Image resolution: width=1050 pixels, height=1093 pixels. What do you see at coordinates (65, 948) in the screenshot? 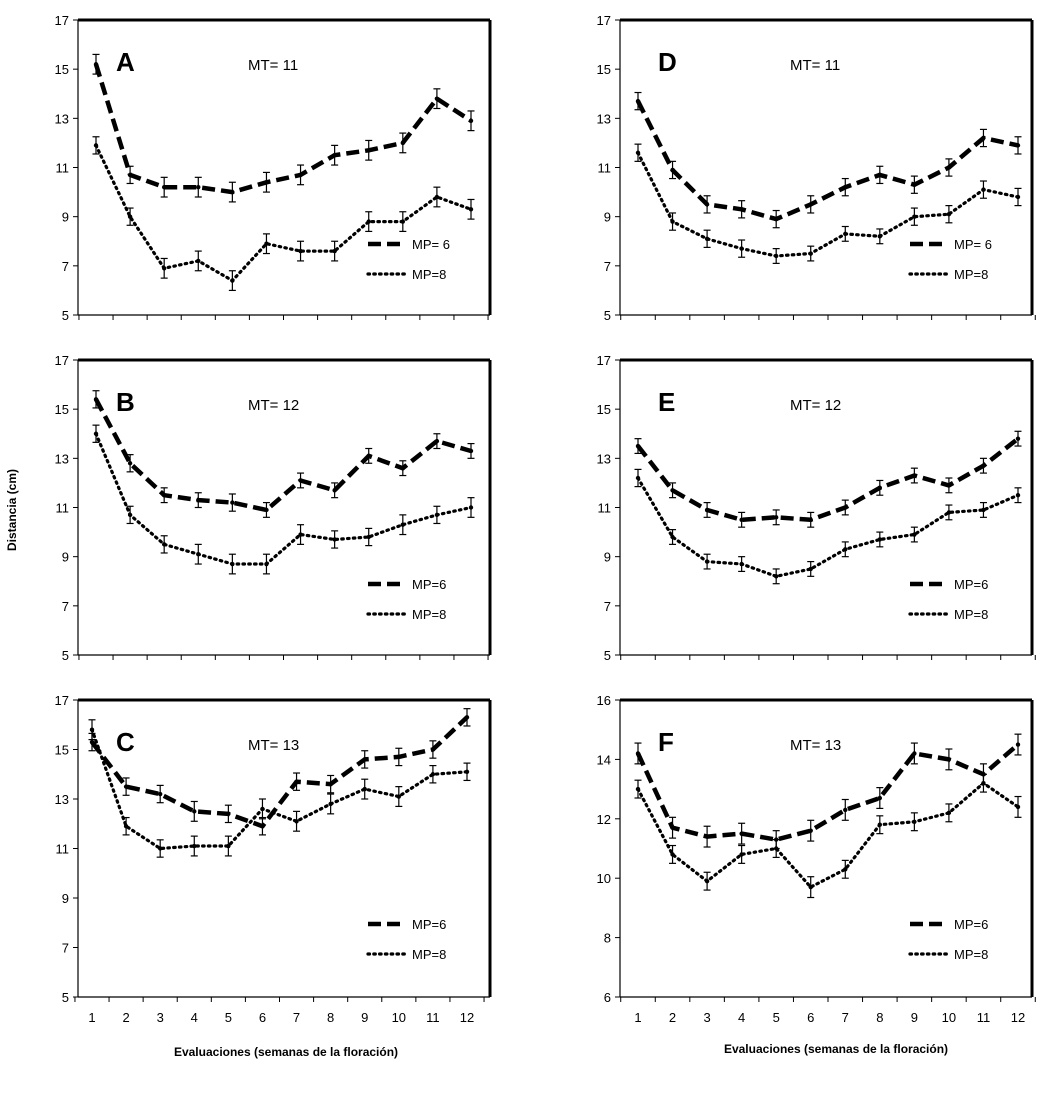
I see `y-tick-label: 7` at bounding box center [65, 948].